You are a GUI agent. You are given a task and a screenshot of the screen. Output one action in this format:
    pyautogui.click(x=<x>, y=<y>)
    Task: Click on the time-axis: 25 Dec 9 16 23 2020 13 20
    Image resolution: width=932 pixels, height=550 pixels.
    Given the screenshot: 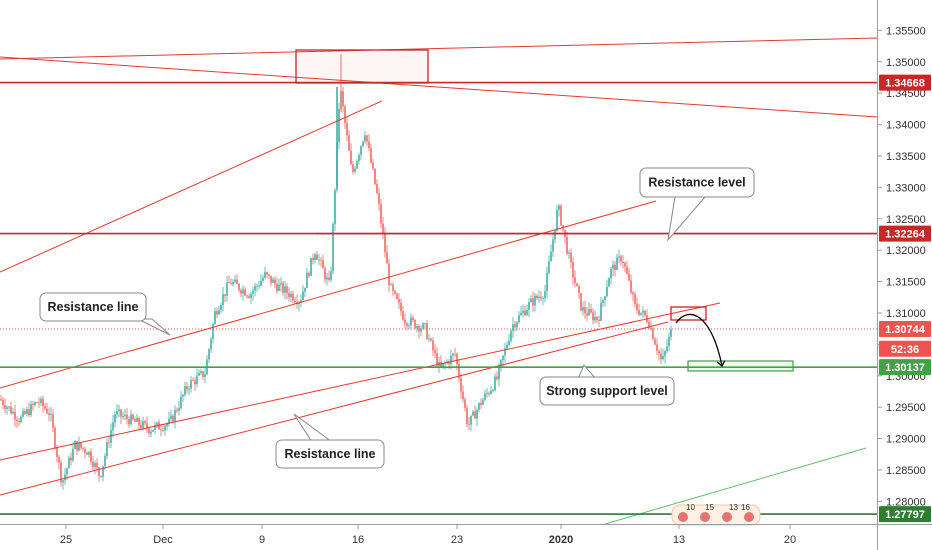 What is the action you would take?
    pyautogui.click(x=428, y=535)
    